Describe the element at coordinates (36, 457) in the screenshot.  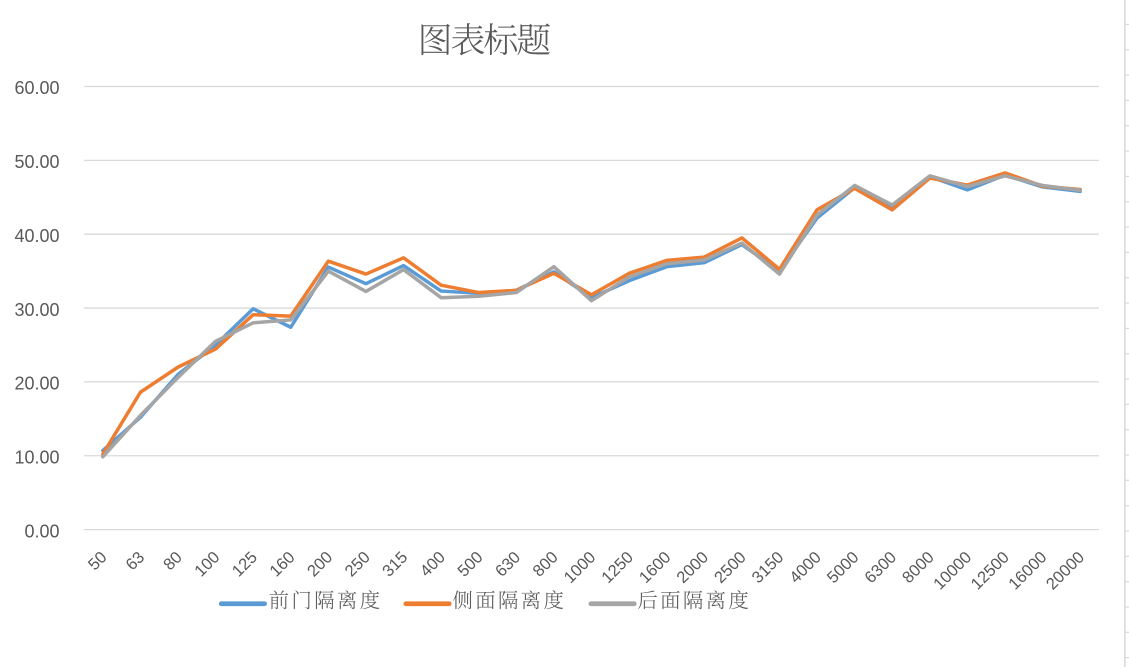
I see `svg-text: 10.00` at that location.